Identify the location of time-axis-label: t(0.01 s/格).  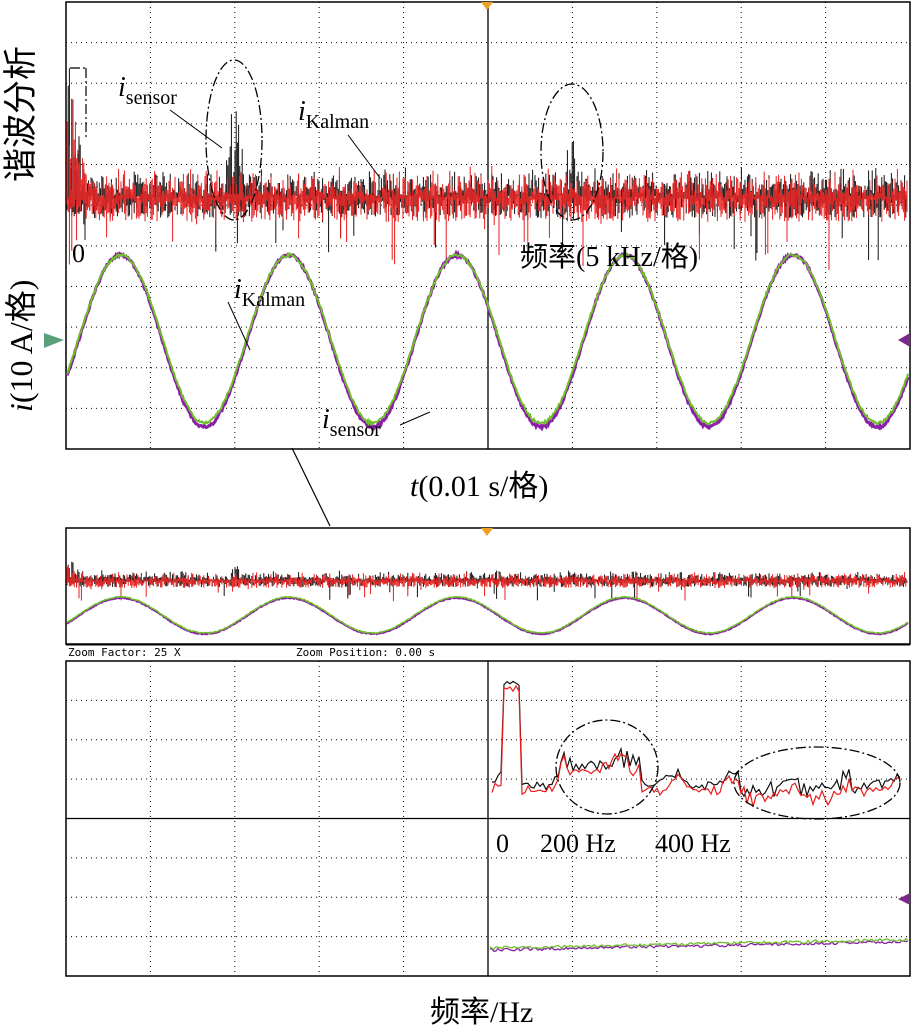
(479, 486).